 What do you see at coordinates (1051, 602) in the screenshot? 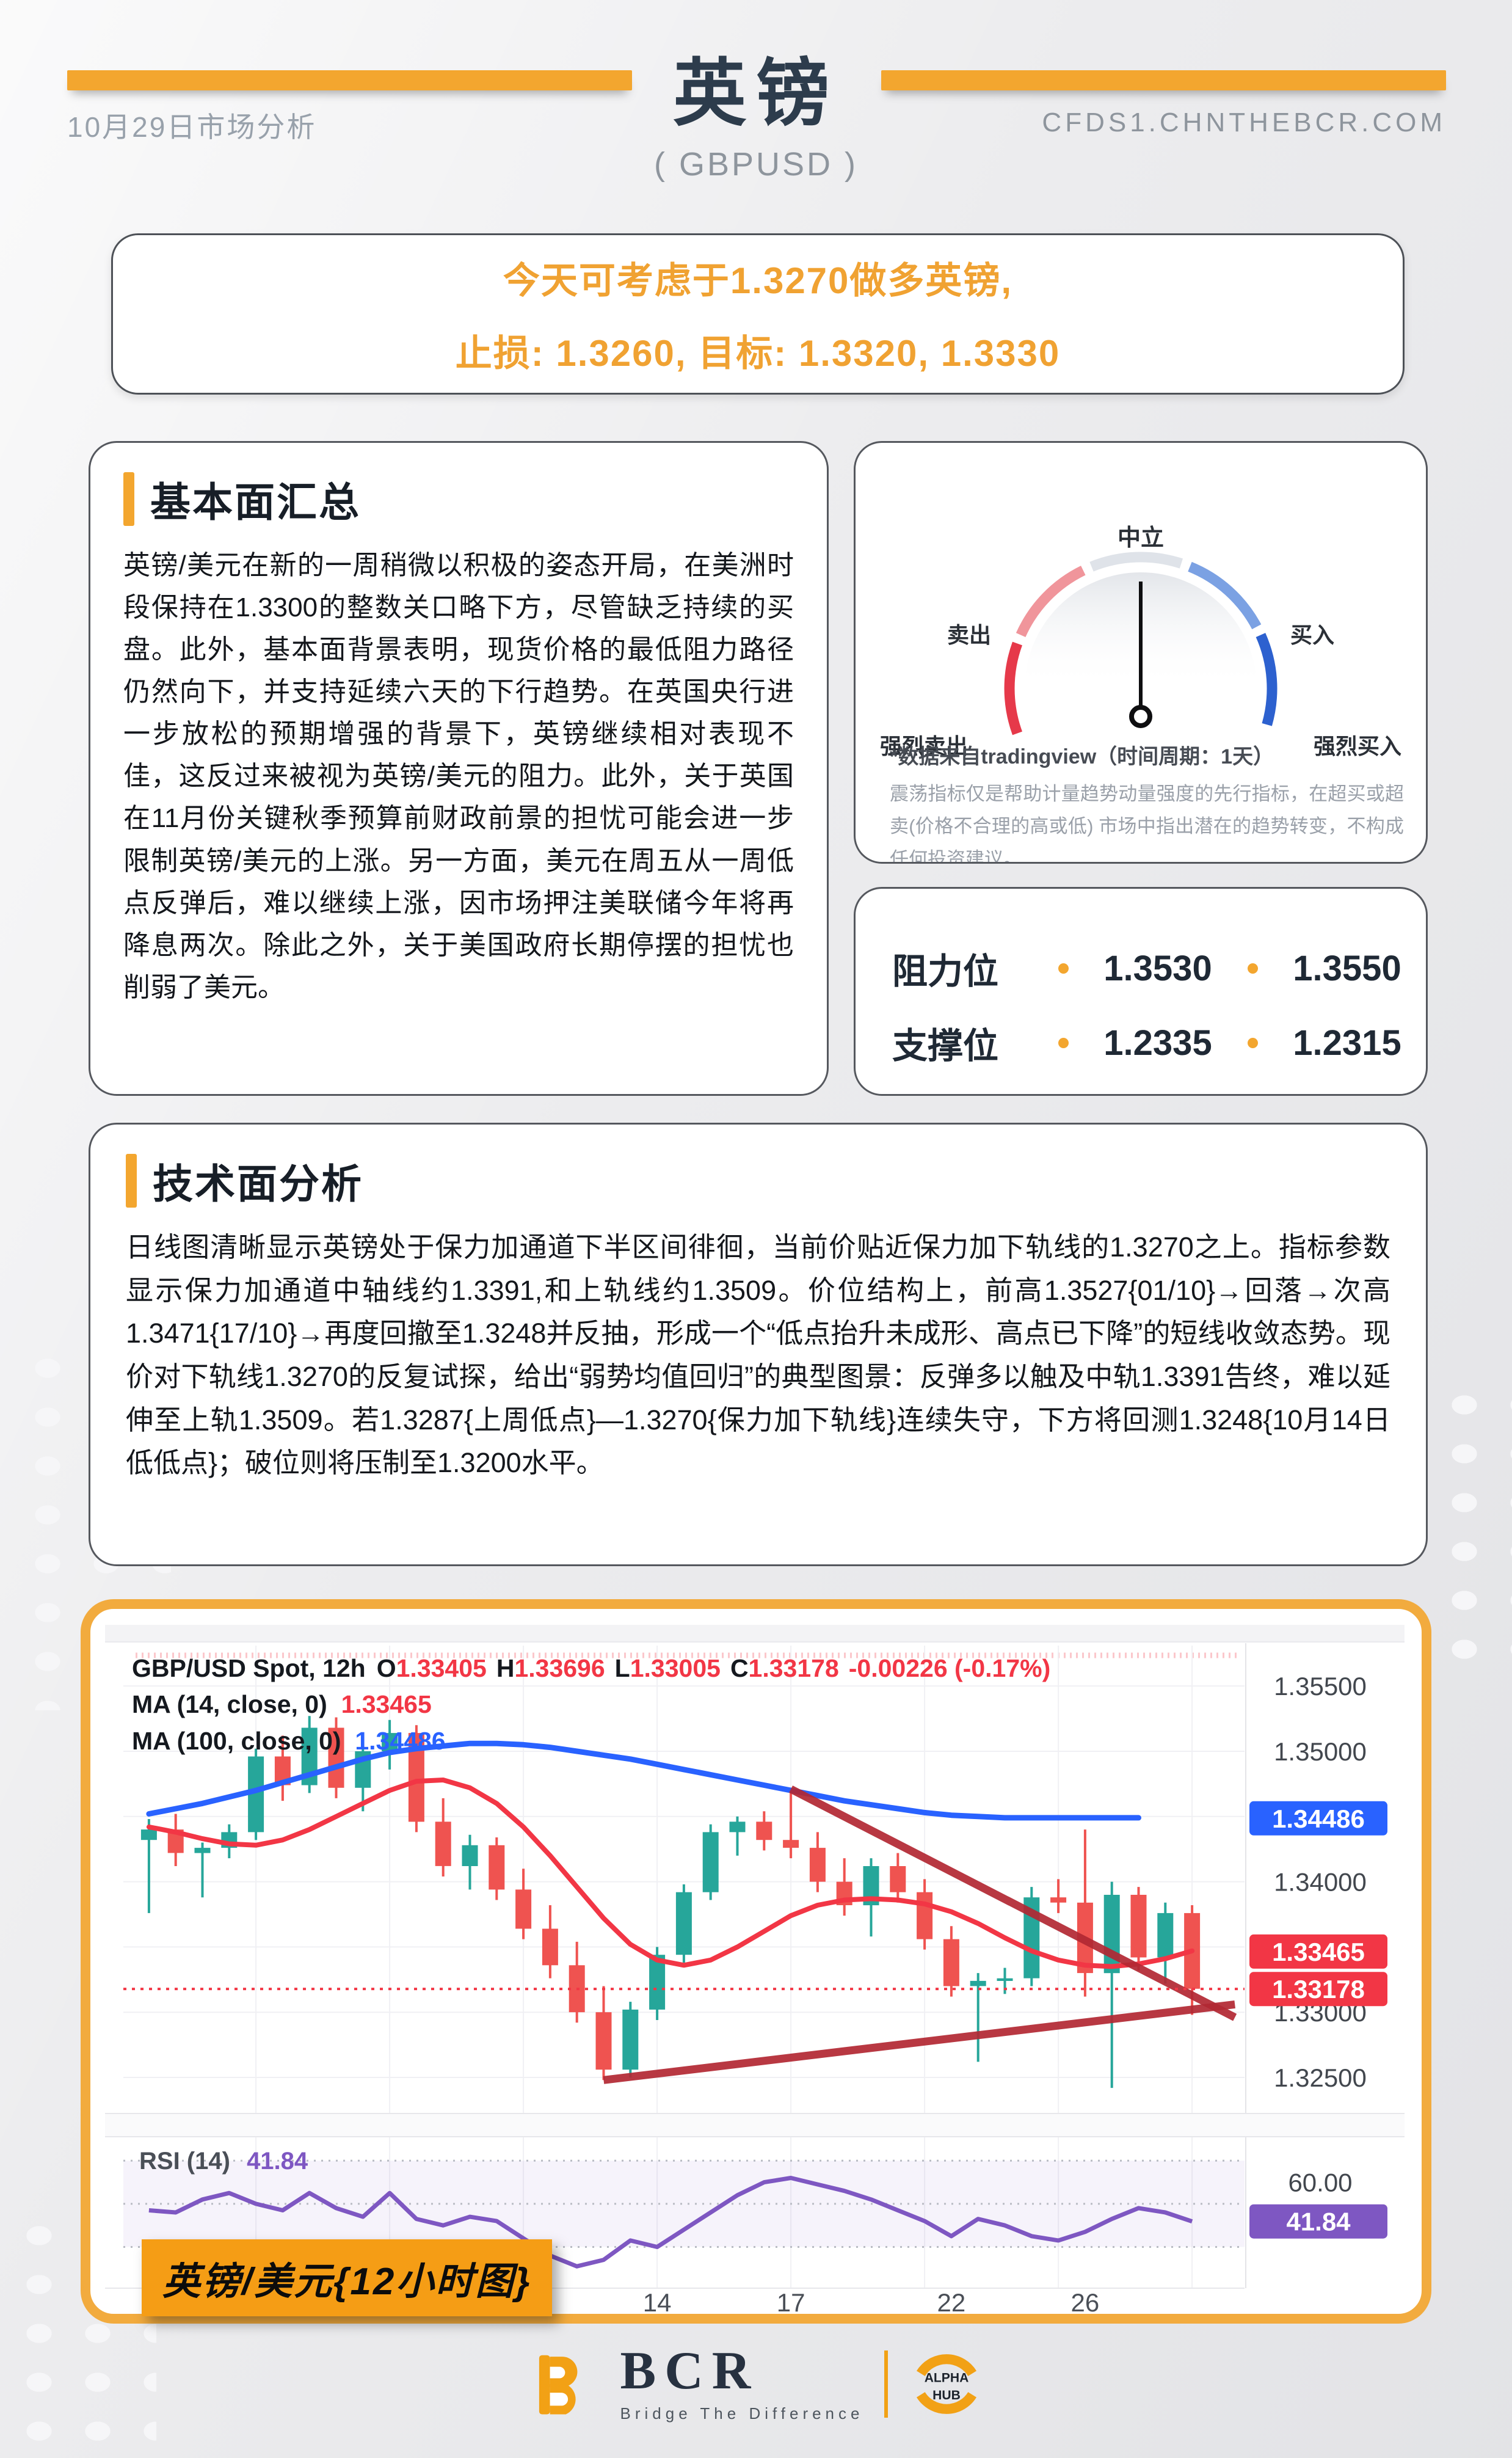
I see `gauge-segment-sell` at bounding box center [1051, 602].